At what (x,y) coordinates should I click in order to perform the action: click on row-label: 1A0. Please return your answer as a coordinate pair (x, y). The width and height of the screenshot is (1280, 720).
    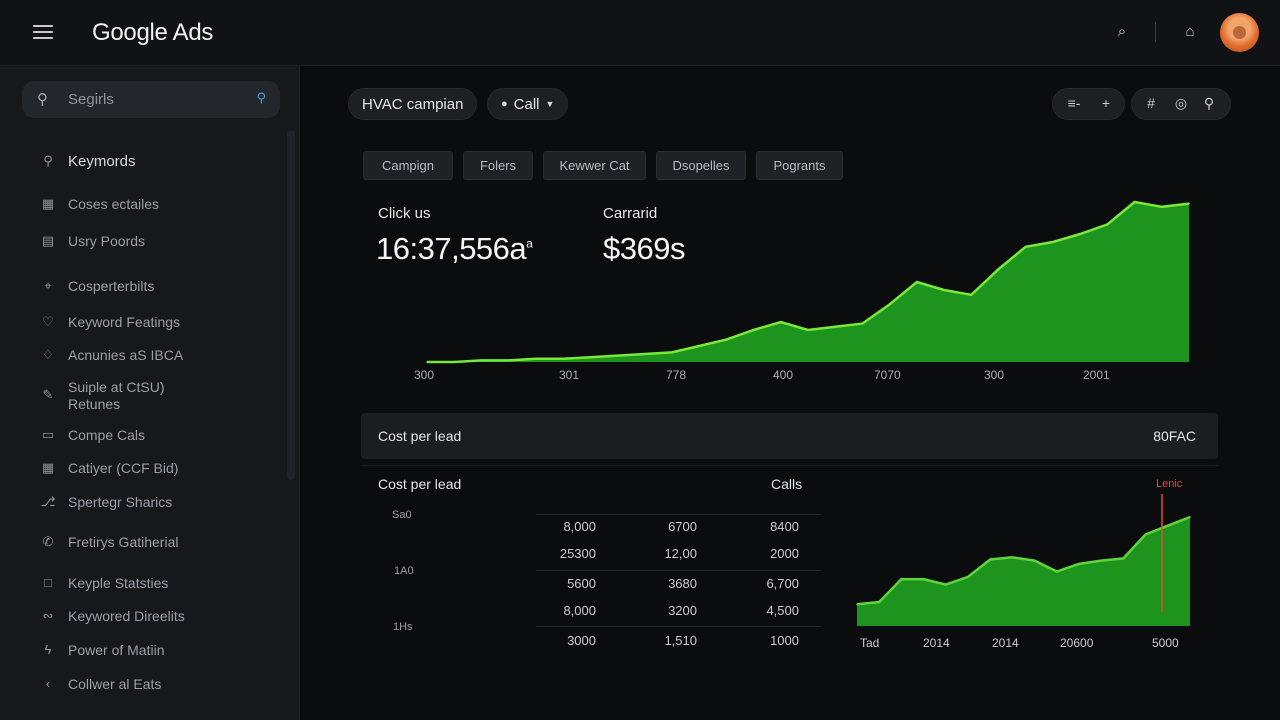
    Looking at the image, I should click on (404, 571).